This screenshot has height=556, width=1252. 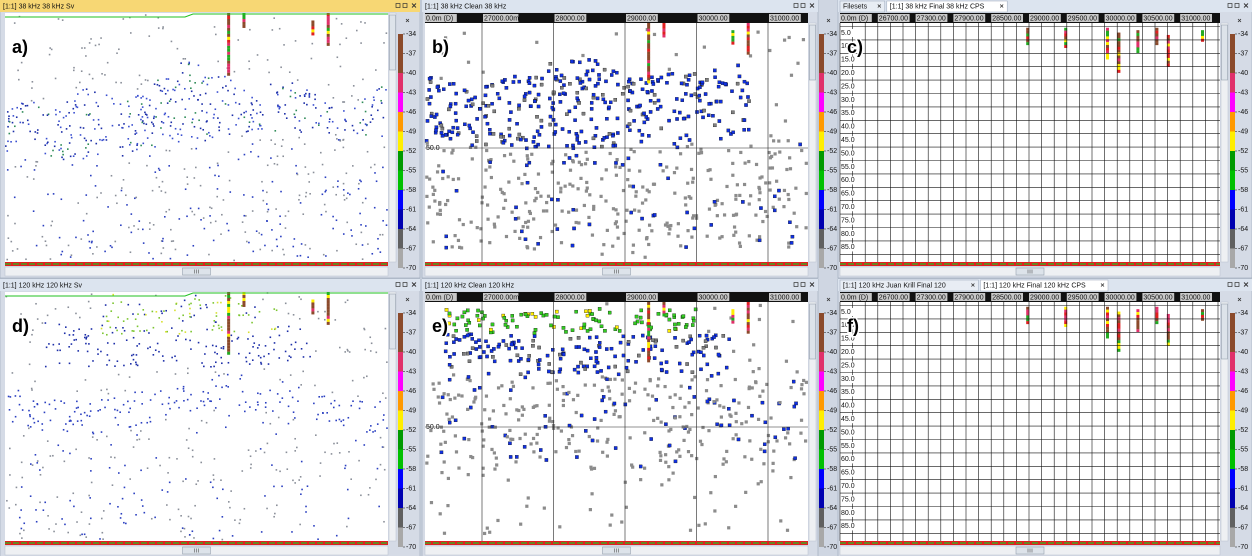 I want to click on depth-label: 75.0, so click(x=848, y=499).